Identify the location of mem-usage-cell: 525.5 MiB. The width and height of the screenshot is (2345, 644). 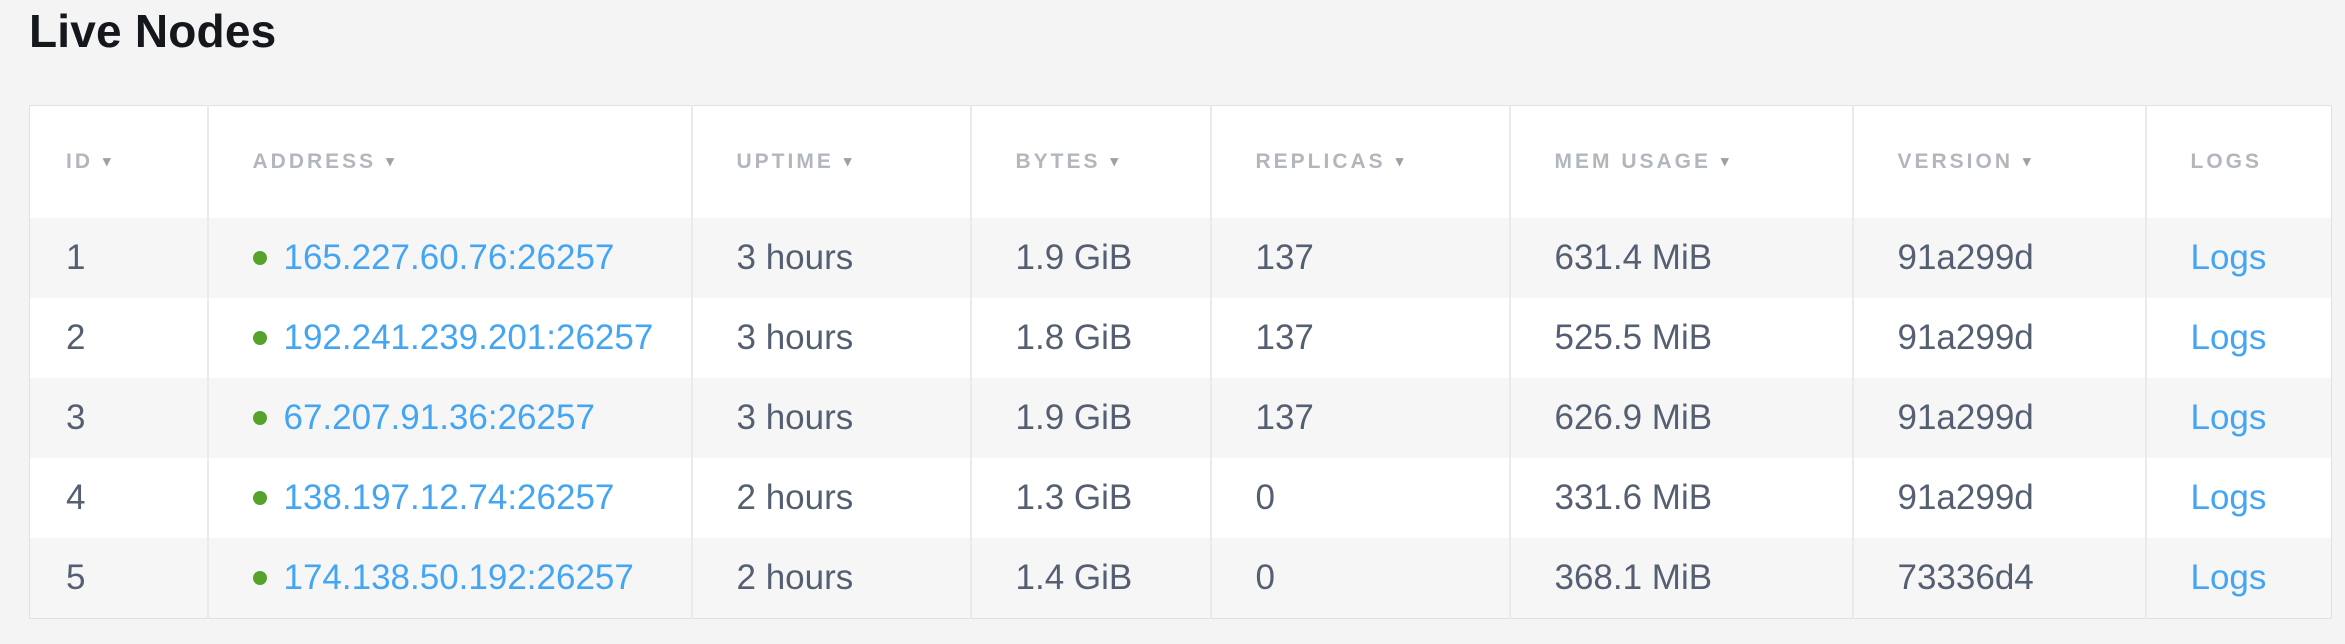
(1680, 338).